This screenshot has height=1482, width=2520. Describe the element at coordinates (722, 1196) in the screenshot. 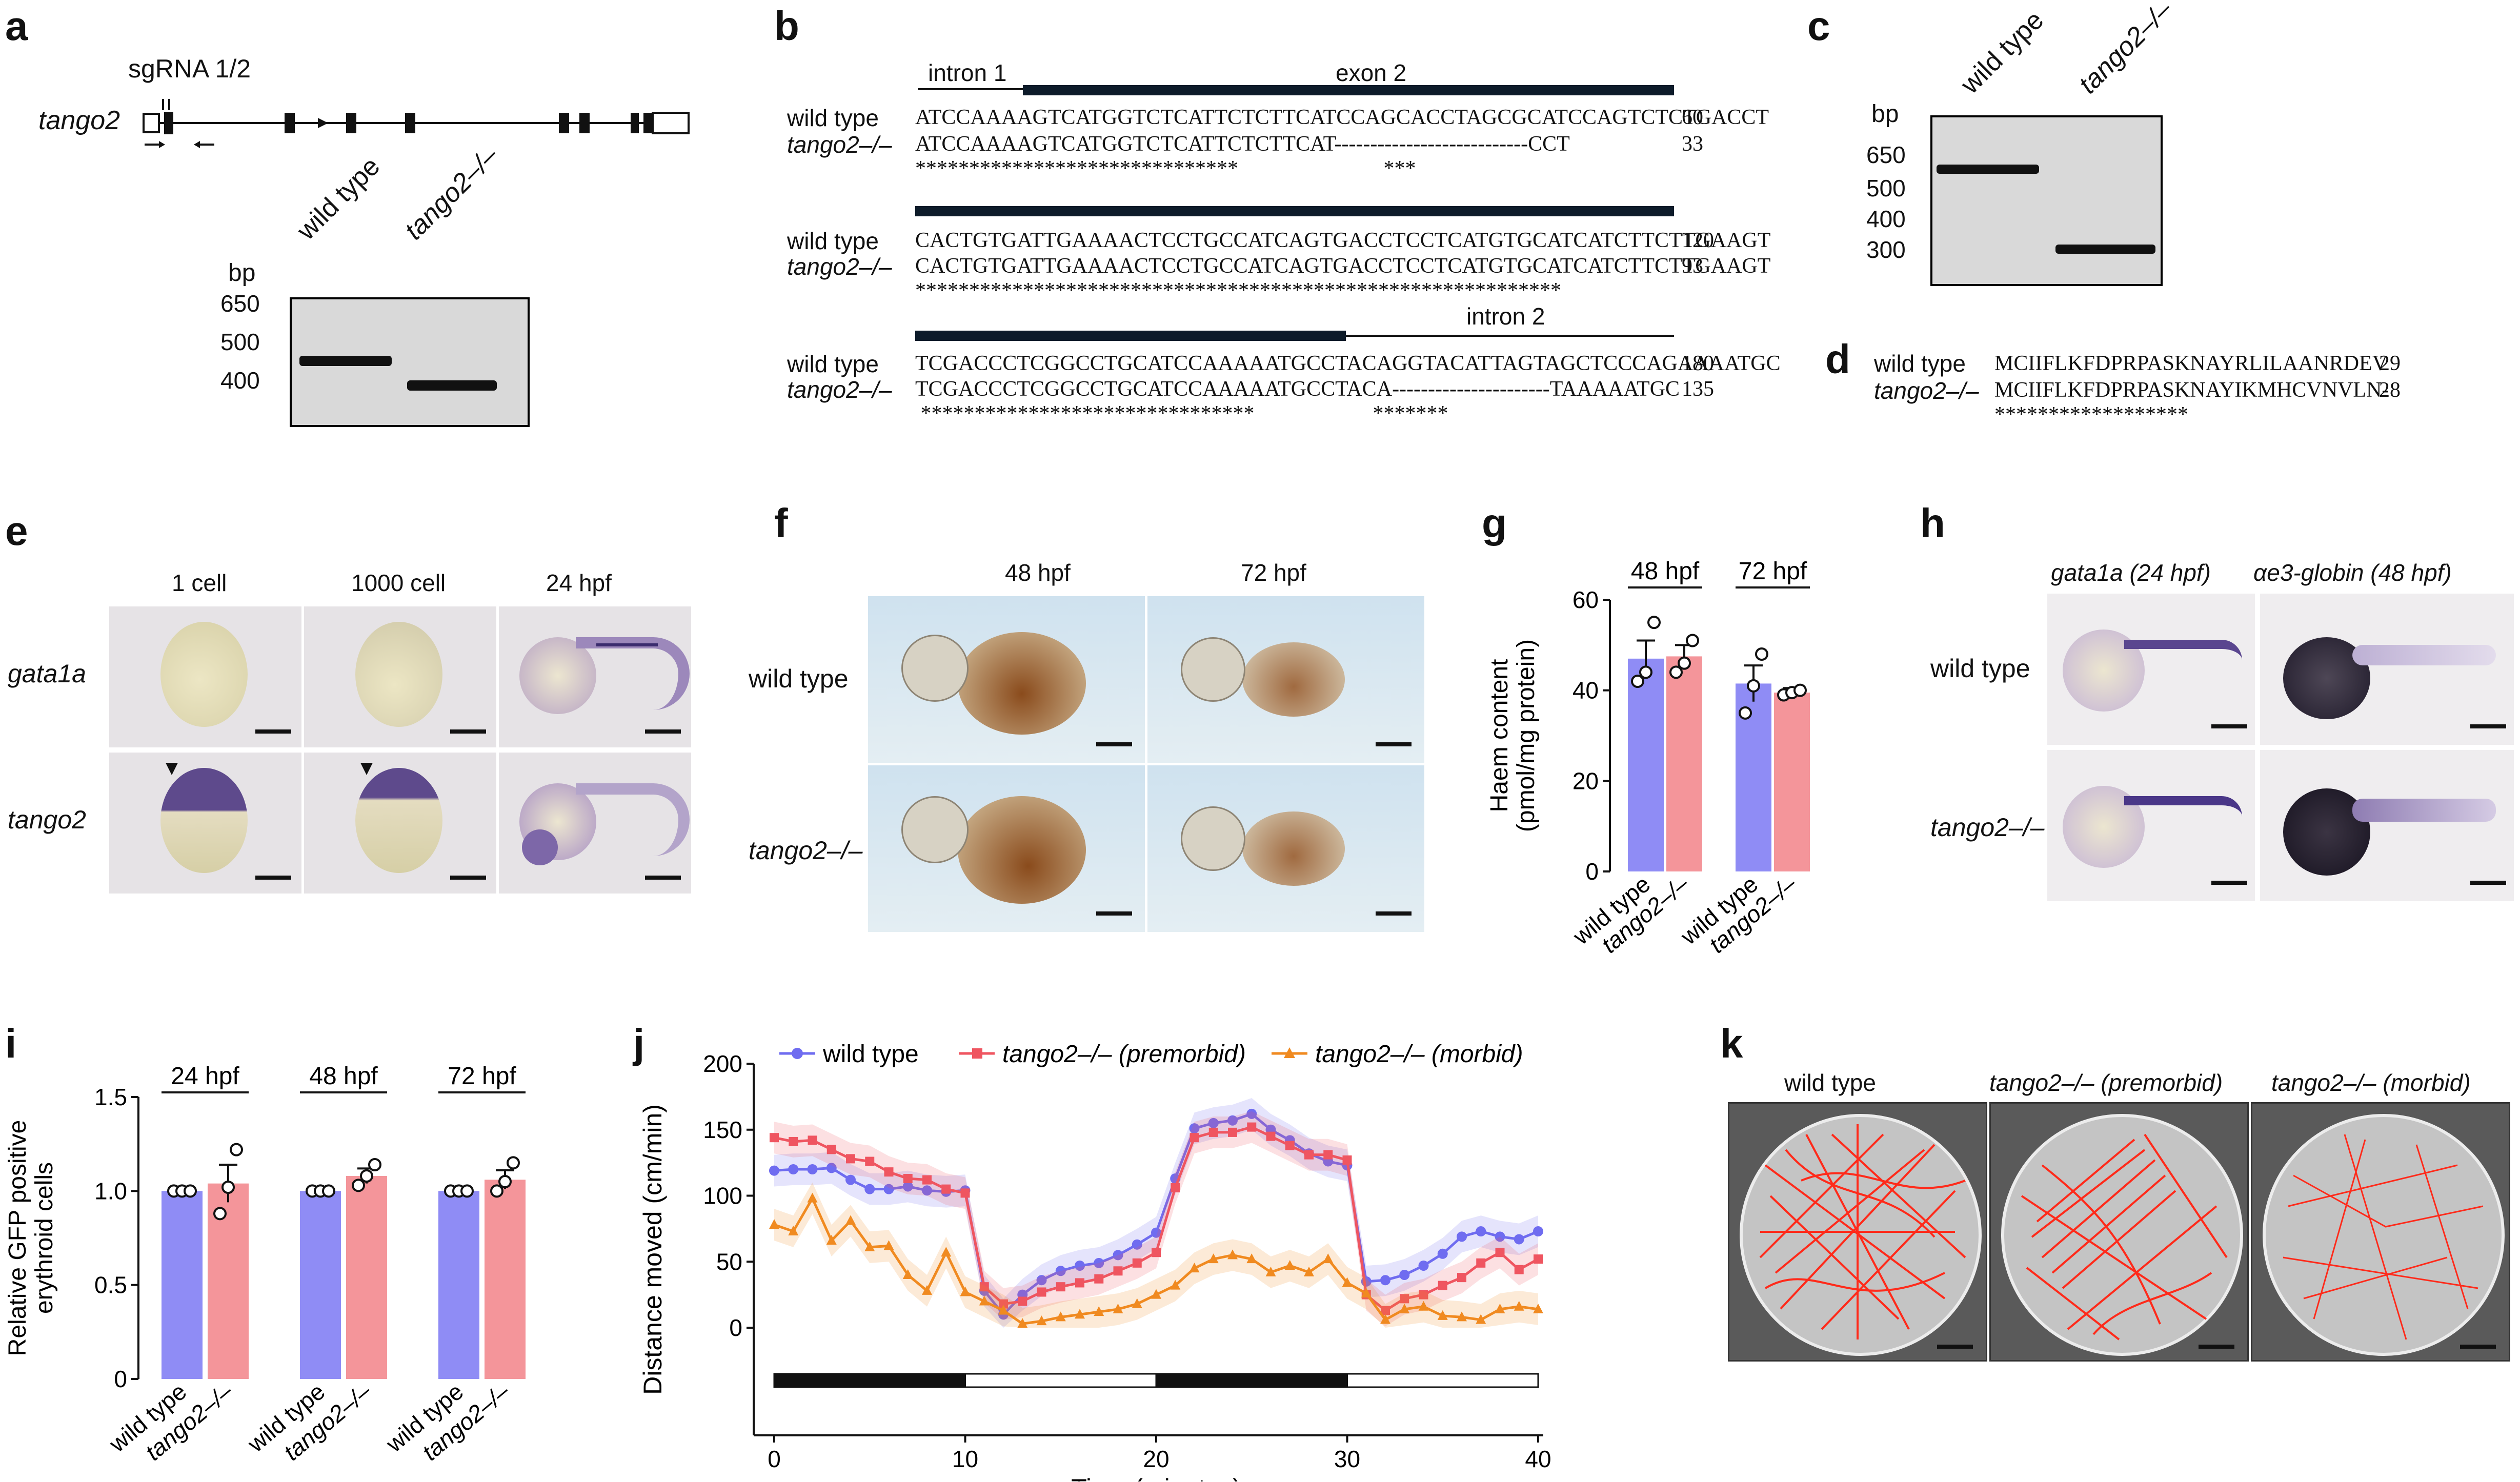

I see `y-tick-label: 100` at that location.